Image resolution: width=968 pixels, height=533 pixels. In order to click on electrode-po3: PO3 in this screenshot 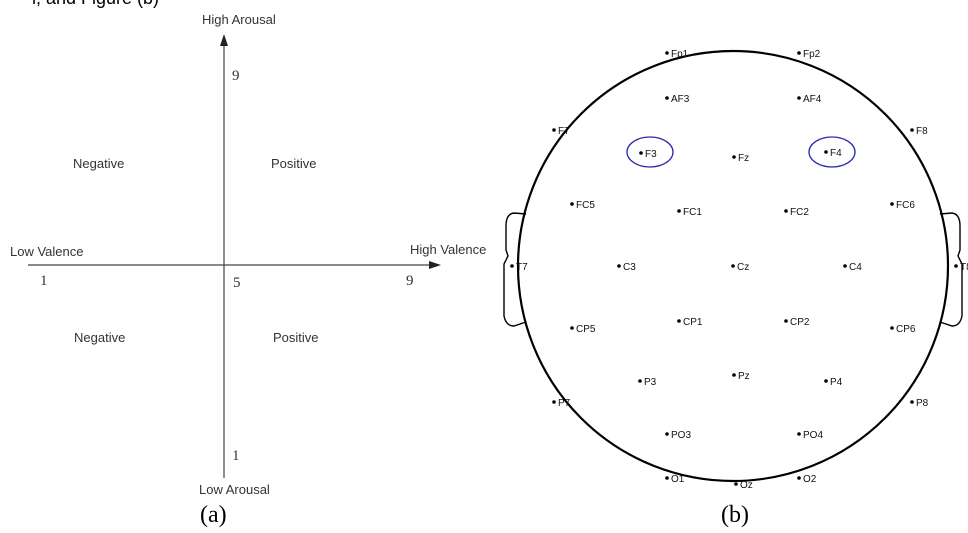, I will do `click(678, 435)`.